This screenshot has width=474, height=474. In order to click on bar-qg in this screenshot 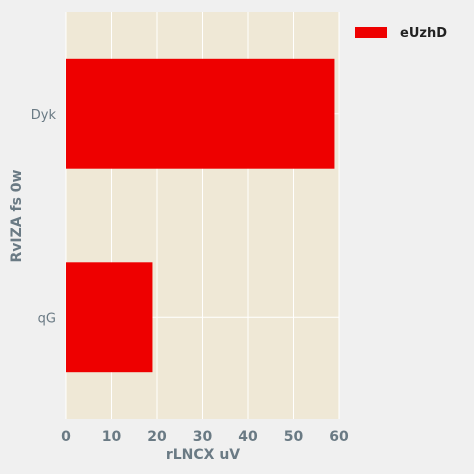, I will do `click(109, 317)`.